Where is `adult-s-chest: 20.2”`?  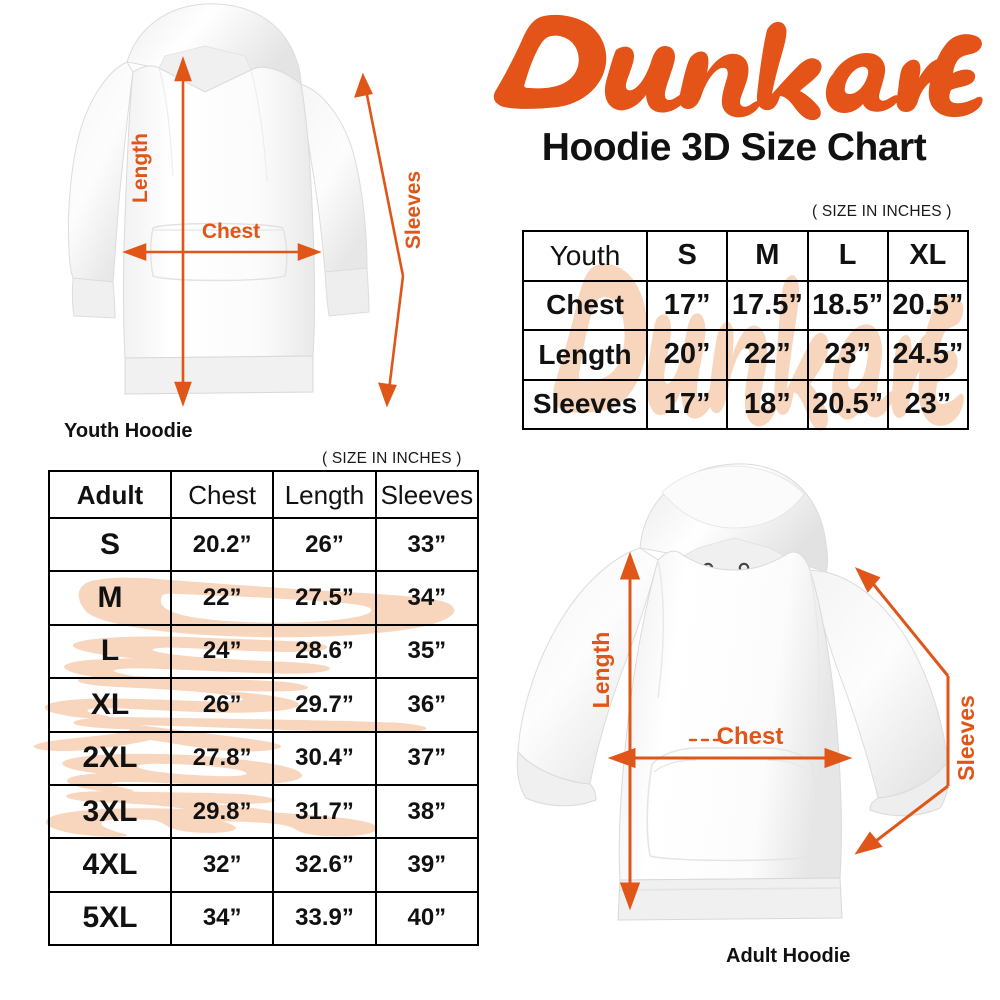
adult-s-chest: 20.2” is located at coordinates (222, 545).